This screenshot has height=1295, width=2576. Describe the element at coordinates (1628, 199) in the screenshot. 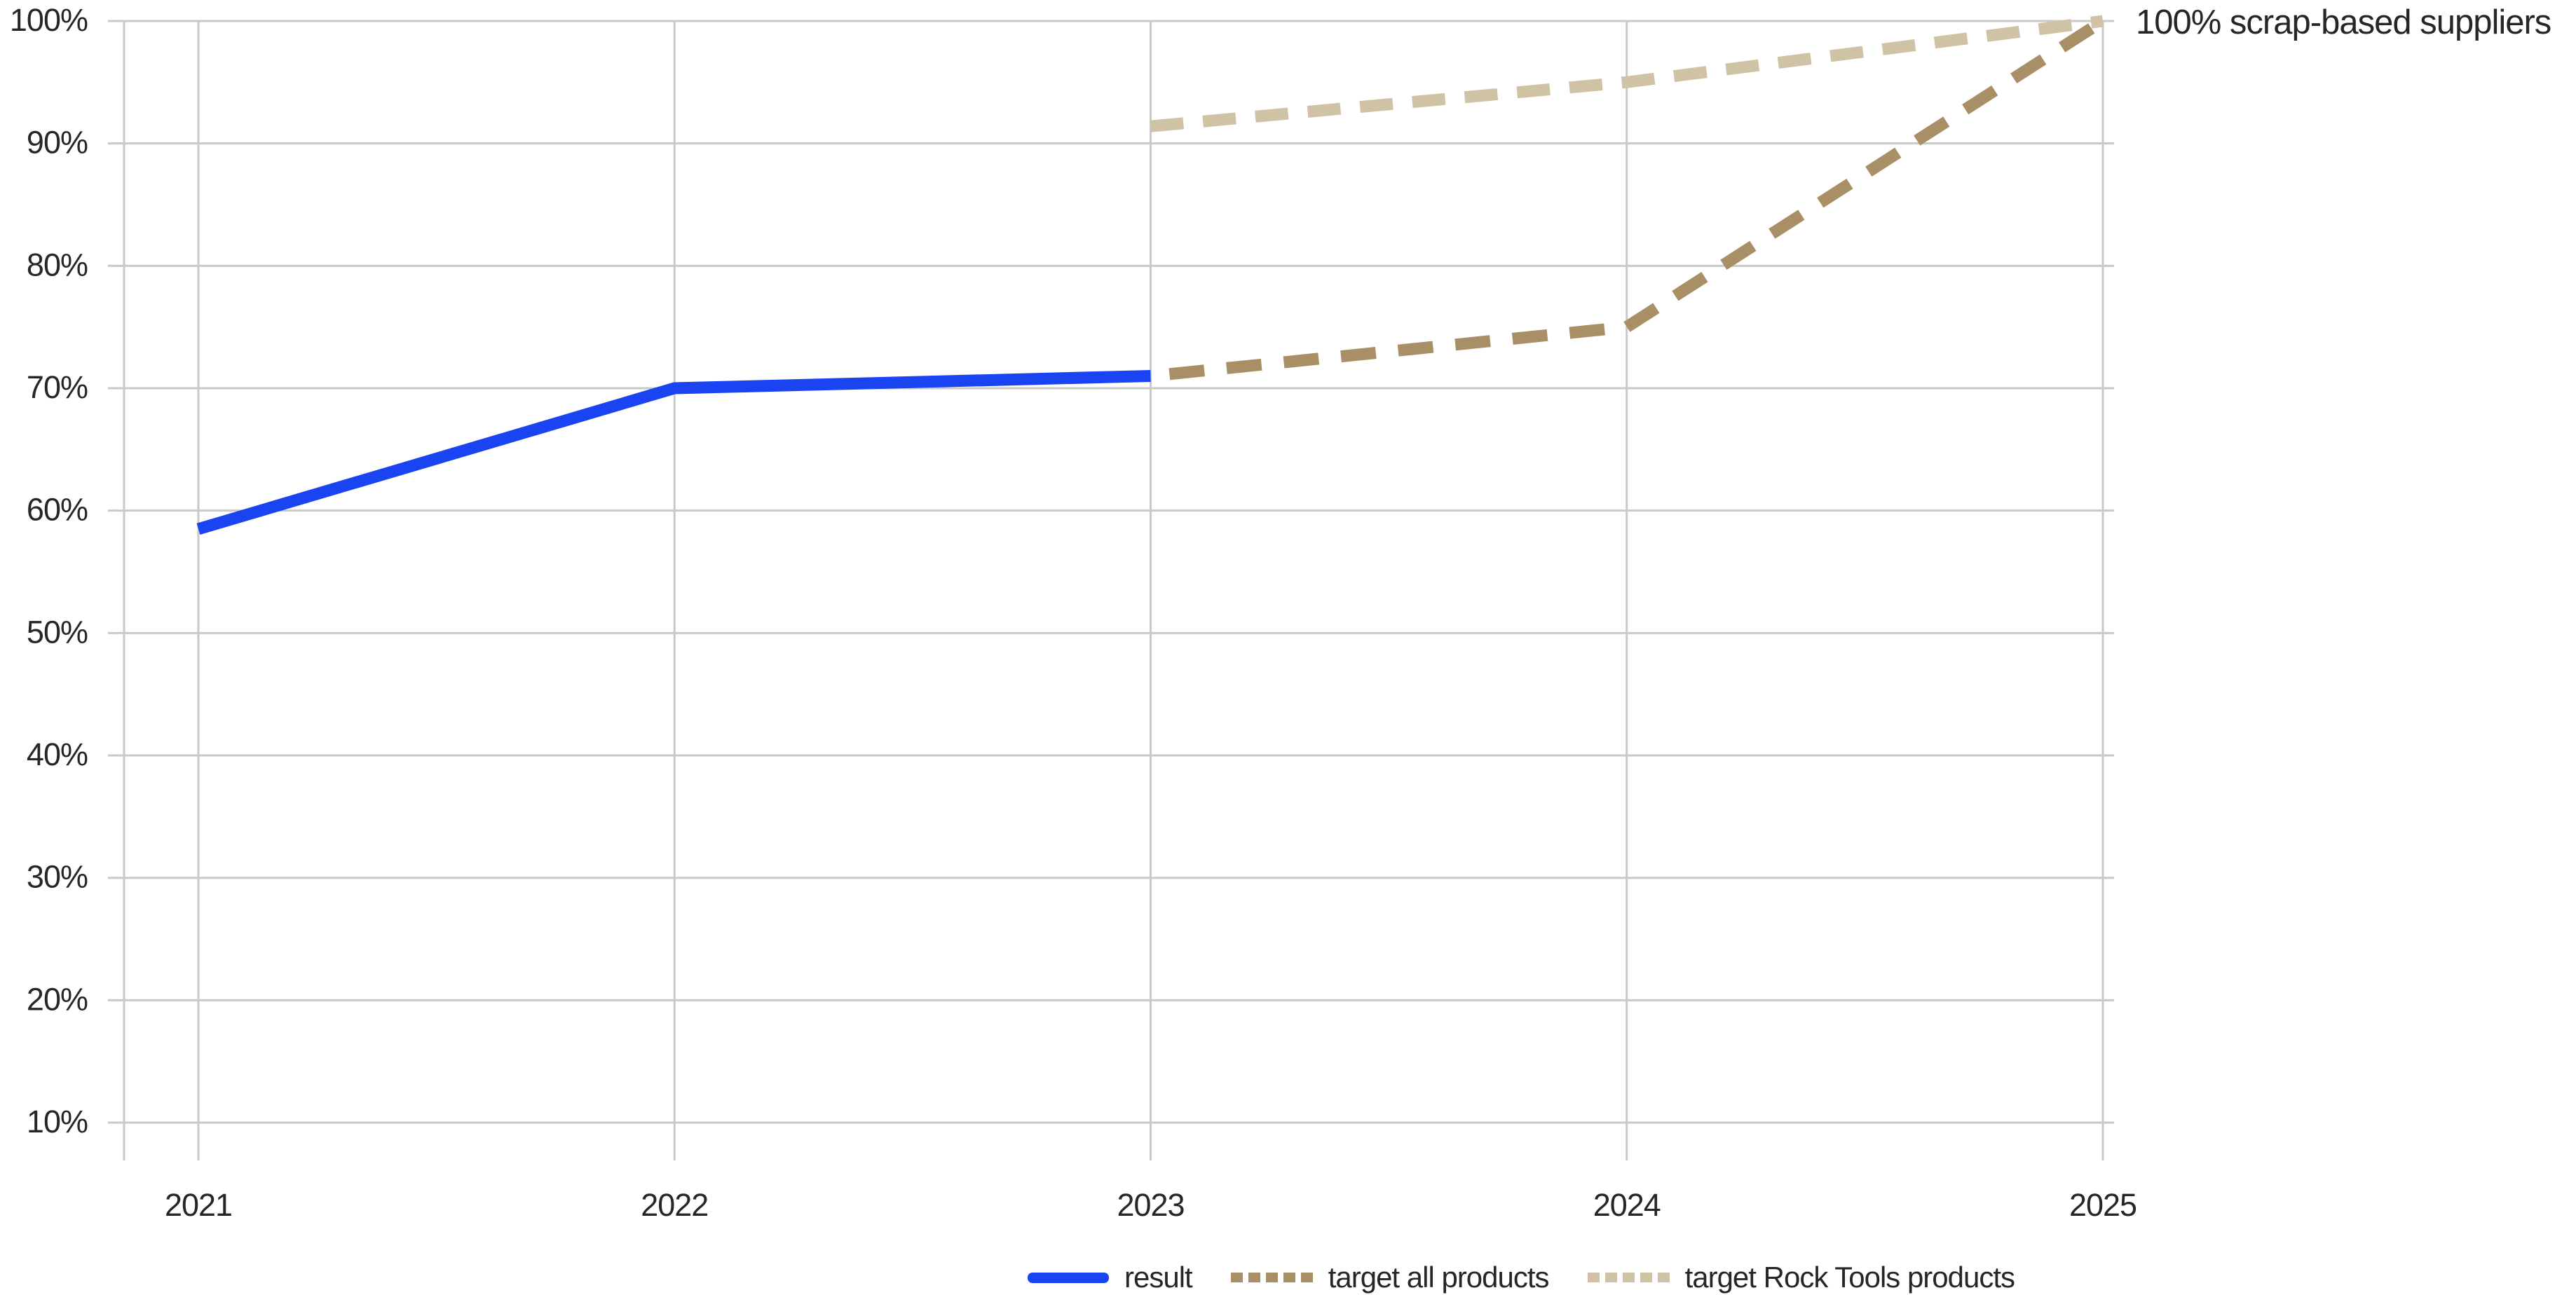

I see `series-line-target-all-products` at that location.